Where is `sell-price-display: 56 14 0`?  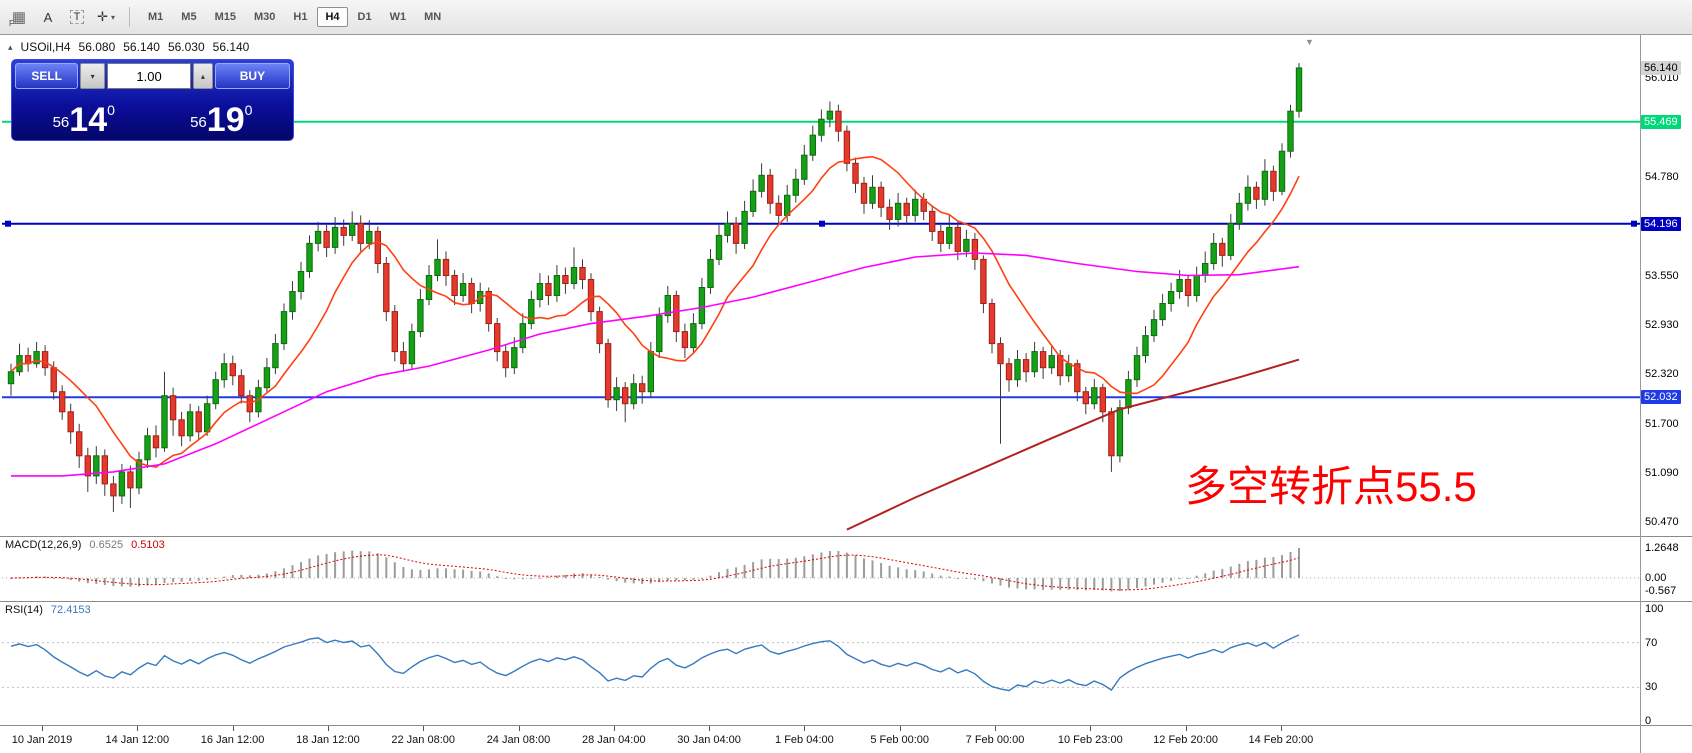 sell-price-display: 56 14 0 is located at coordinates (84, 114).